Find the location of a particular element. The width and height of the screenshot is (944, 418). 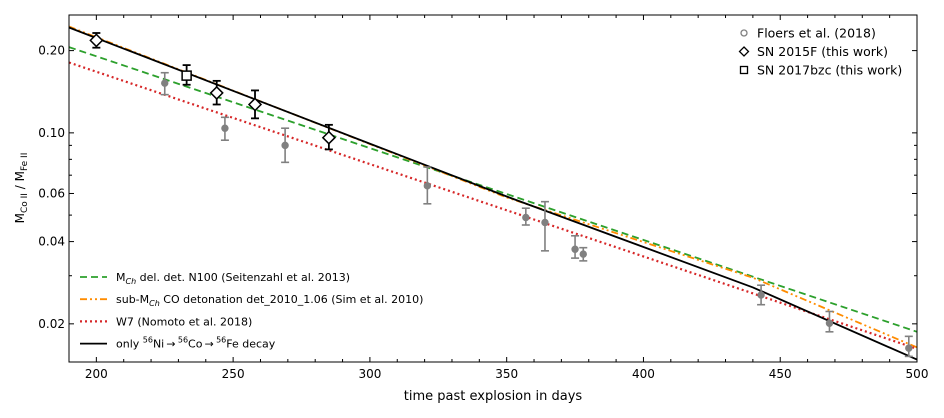

x-tick-label: 500 is located at coordinates (917, 374).